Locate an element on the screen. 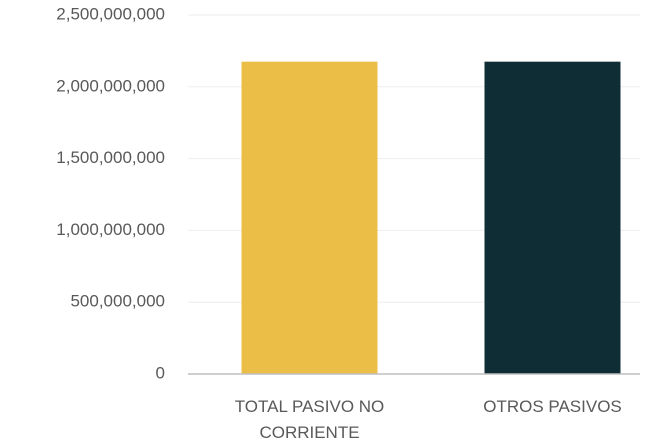 This screenshot has height=443, width=660. y-tick-label: 500,000,000 is located at coordinates (117, 301).